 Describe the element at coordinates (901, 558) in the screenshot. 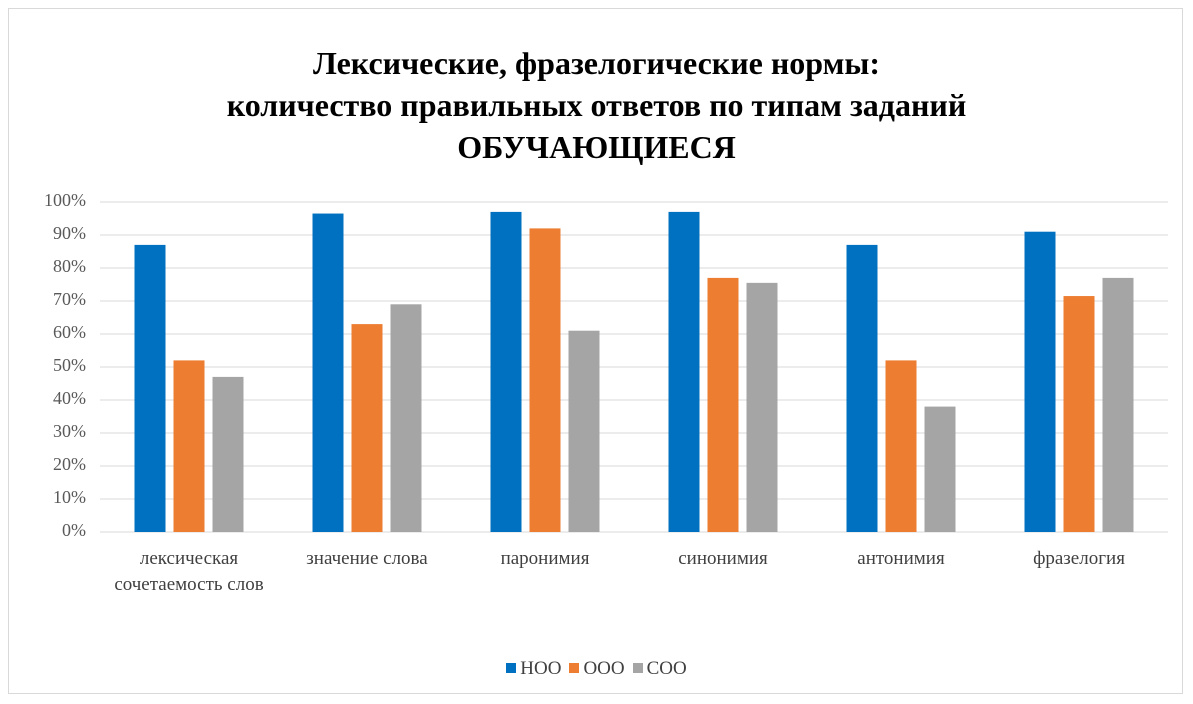

I see `x-tick-label: антонимия` at that location.